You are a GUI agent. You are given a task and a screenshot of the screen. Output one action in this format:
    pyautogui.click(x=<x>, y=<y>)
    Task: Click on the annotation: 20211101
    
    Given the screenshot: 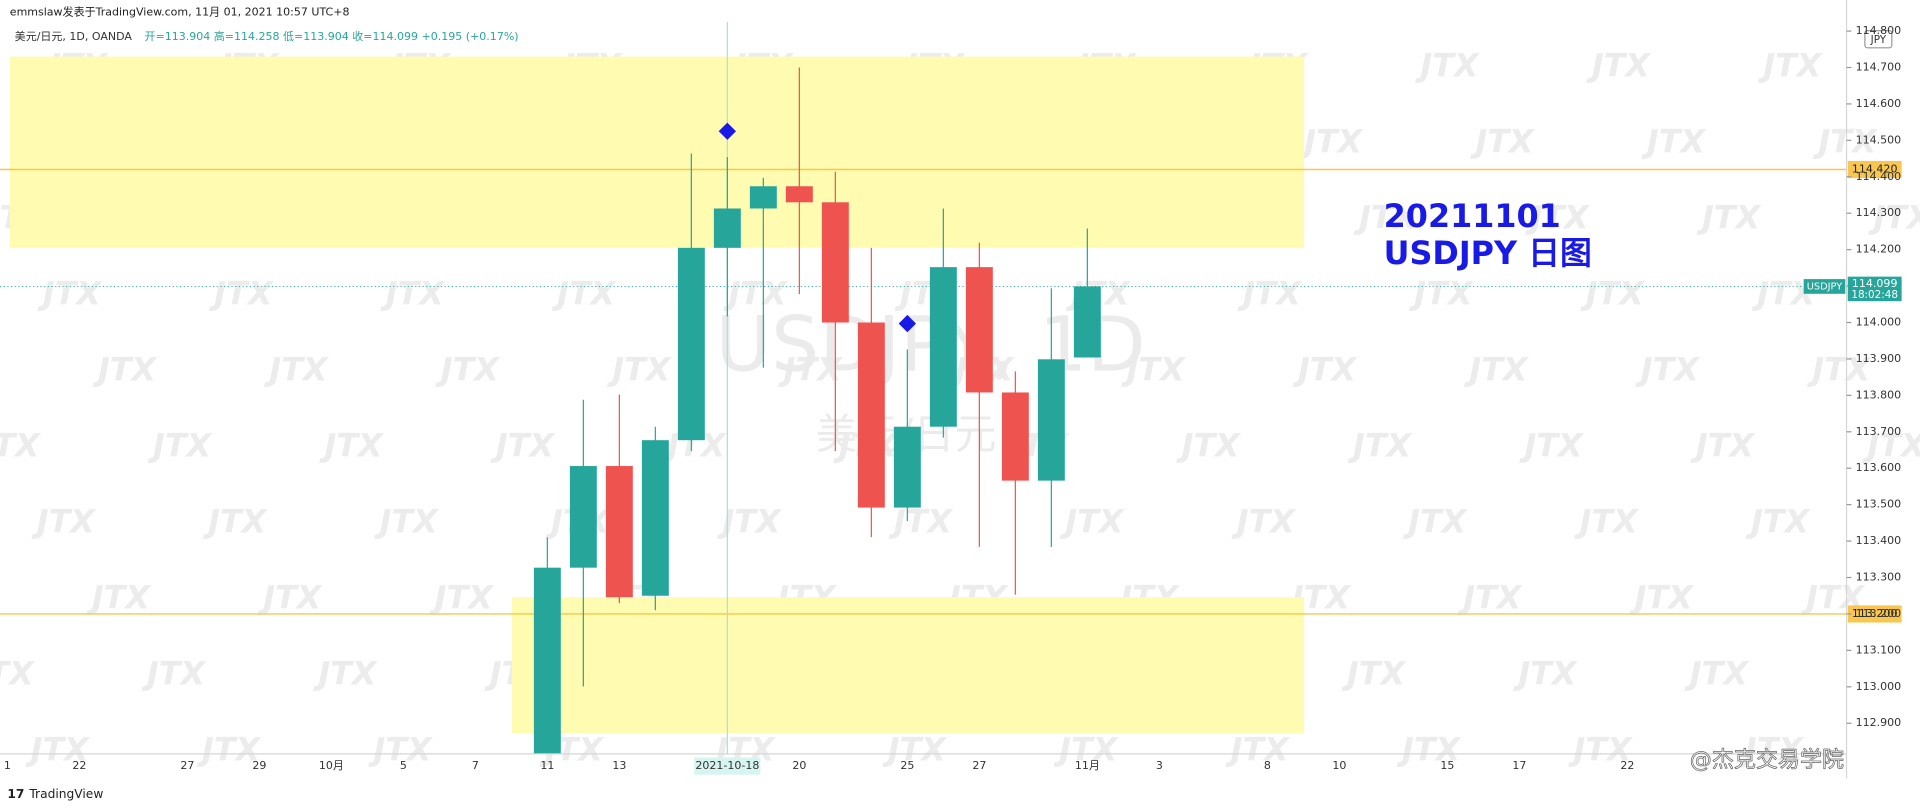 What is the action you would take?
    pyautogui.click(x=1472, y=216)
    